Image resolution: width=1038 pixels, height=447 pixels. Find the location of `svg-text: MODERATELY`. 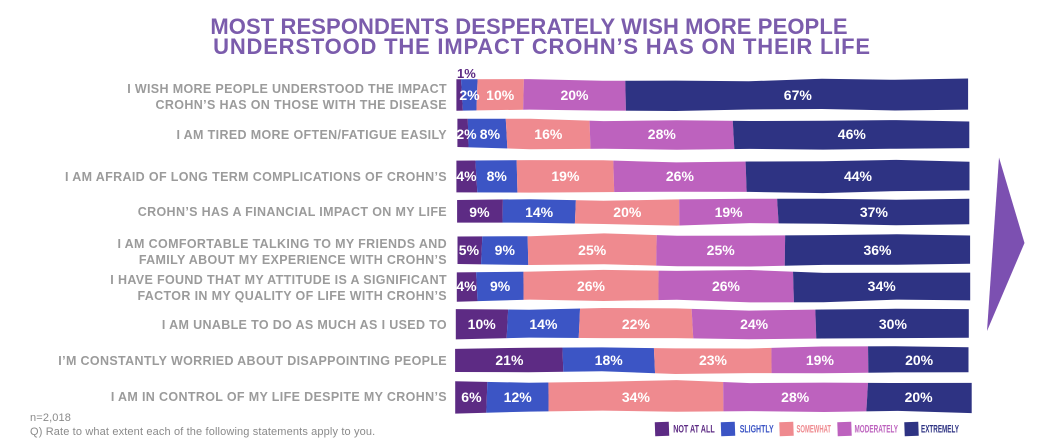

svg-text: MODERATELY is located at coordinates (877, 430).